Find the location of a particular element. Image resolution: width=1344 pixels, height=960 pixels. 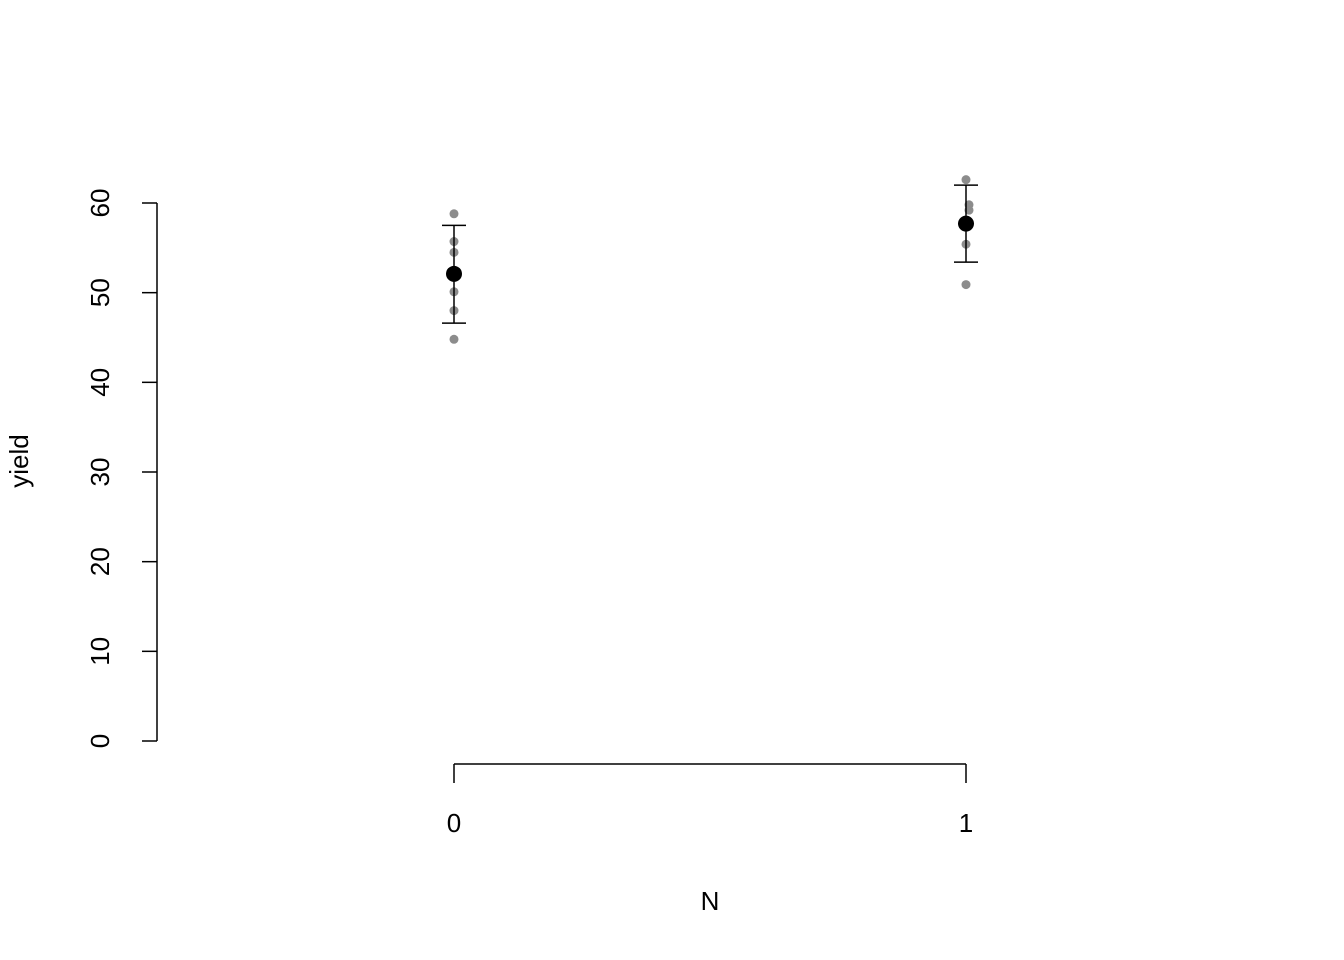

y-tick-label-30: 30 is located at coordinates (100, 472).